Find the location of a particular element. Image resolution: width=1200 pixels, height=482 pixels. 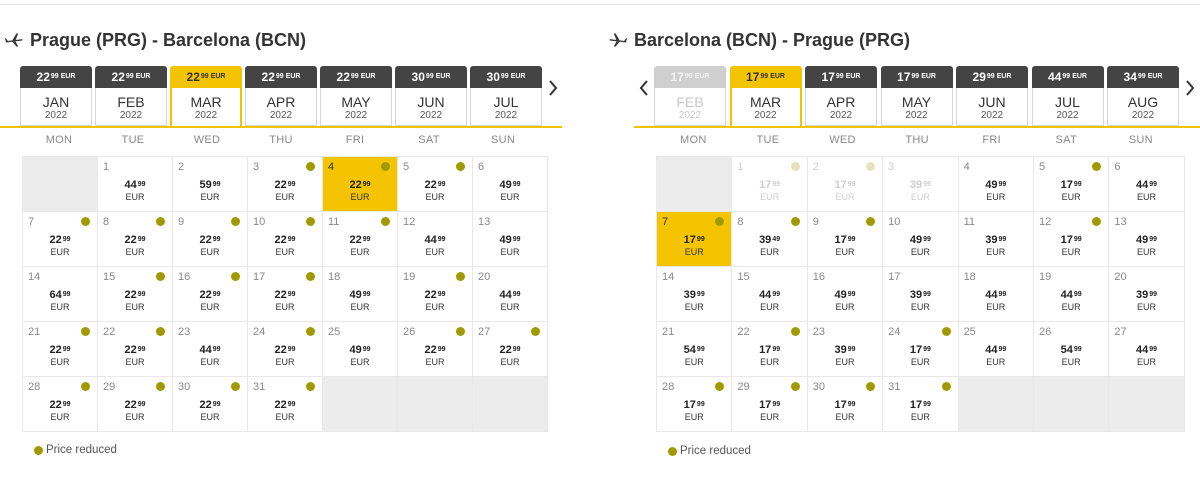

month-tab-jan: 22 99 EUR JAN 2022 is located at coordinates (56, 97).